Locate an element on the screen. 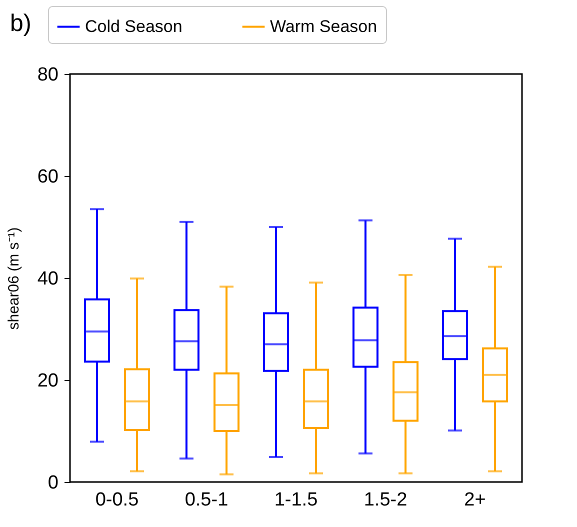 This screenshot has width=577, height=527. y-tick-label: 80 is located at coordinates (47, 75).